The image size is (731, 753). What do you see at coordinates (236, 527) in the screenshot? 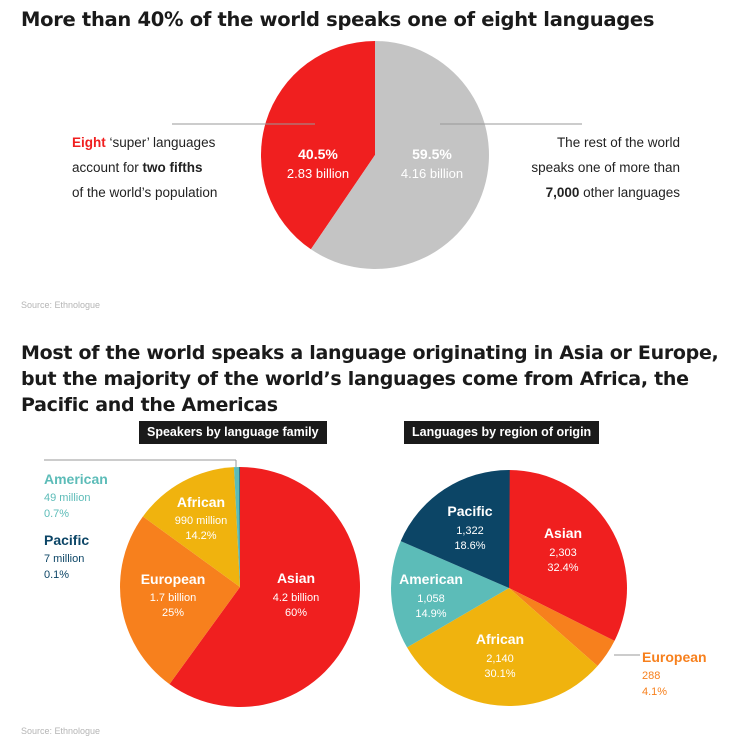
I see `pie2-slice-american` at bounding box center [236, 527].